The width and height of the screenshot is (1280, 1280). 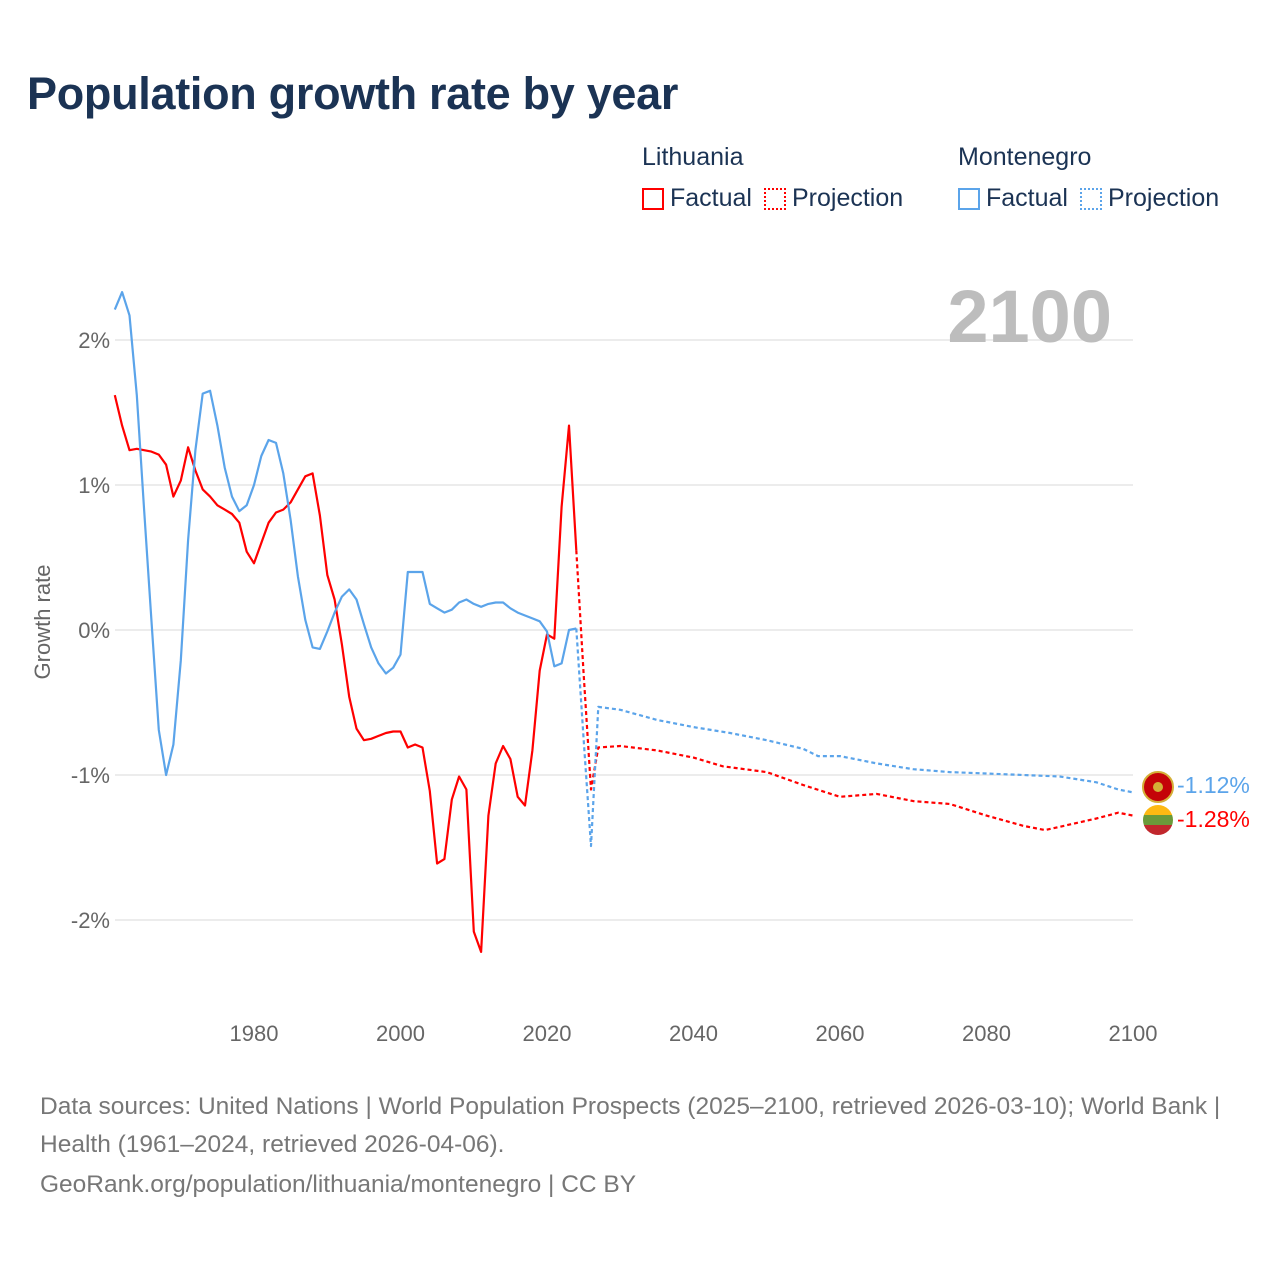 What do you see at coordinates (986, 1033) in the screenshot?
I see `x-tick-label: 2080` at bounding box center [986, 1033].